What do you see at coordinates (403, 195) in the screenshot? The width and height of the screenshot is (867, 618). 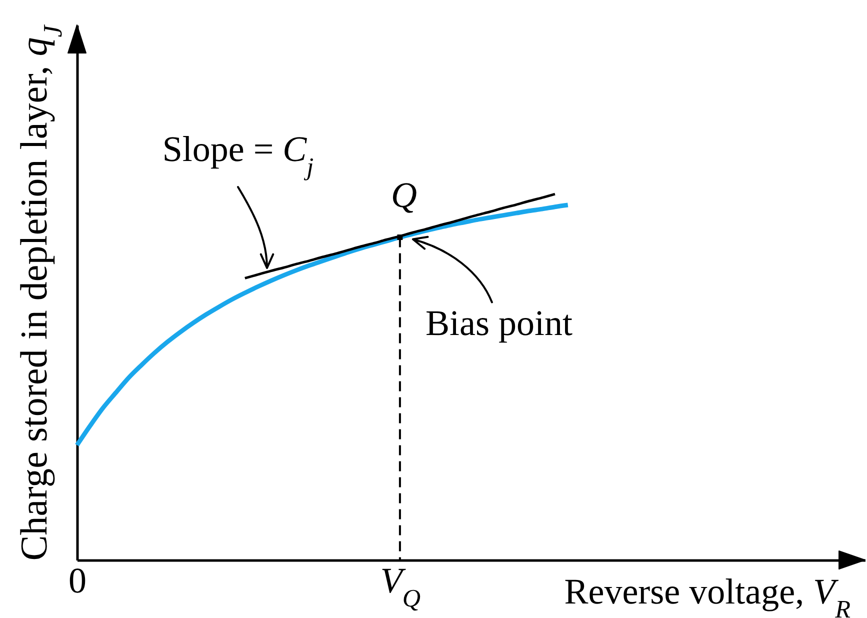 I see `annotation: Q` at bounding box center [403, 195].